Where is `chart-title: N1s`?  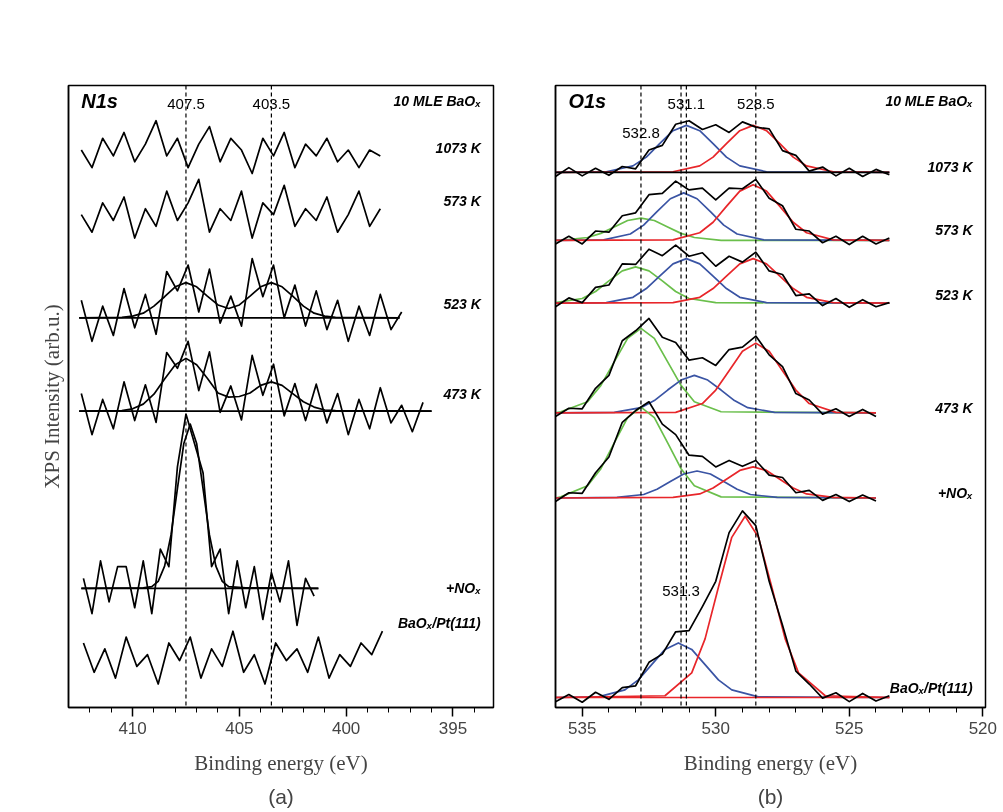 chart-title: N1s is located at coordinates (99, 101).